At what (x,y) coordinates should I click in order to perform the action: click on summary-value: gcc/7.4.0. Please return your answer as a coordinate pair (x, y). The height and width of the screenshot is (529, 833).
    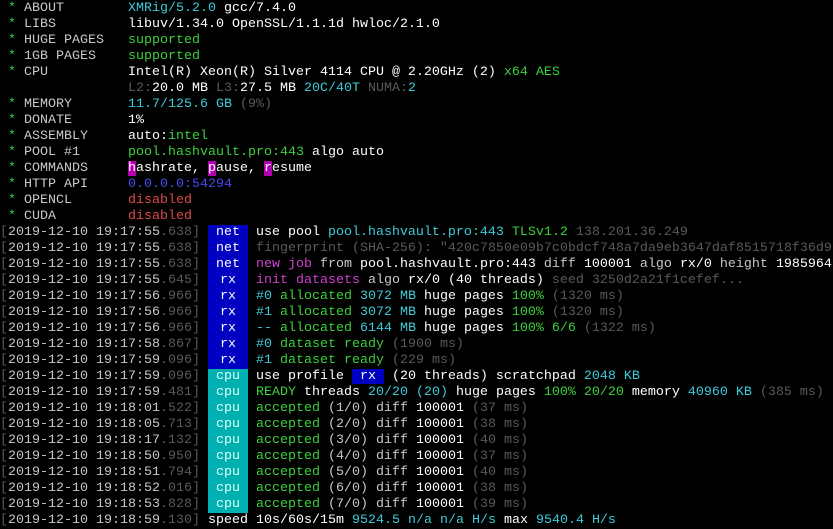
    Looking at the image, I should click on (255, 8).